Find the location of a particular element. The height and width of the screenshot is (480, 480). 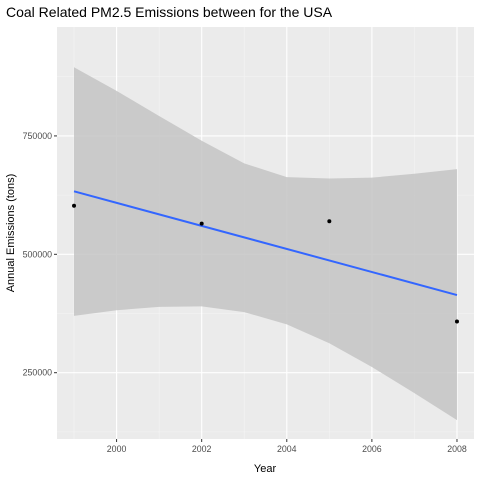

x-axis-title: Year is located at coordinates (265, 469).